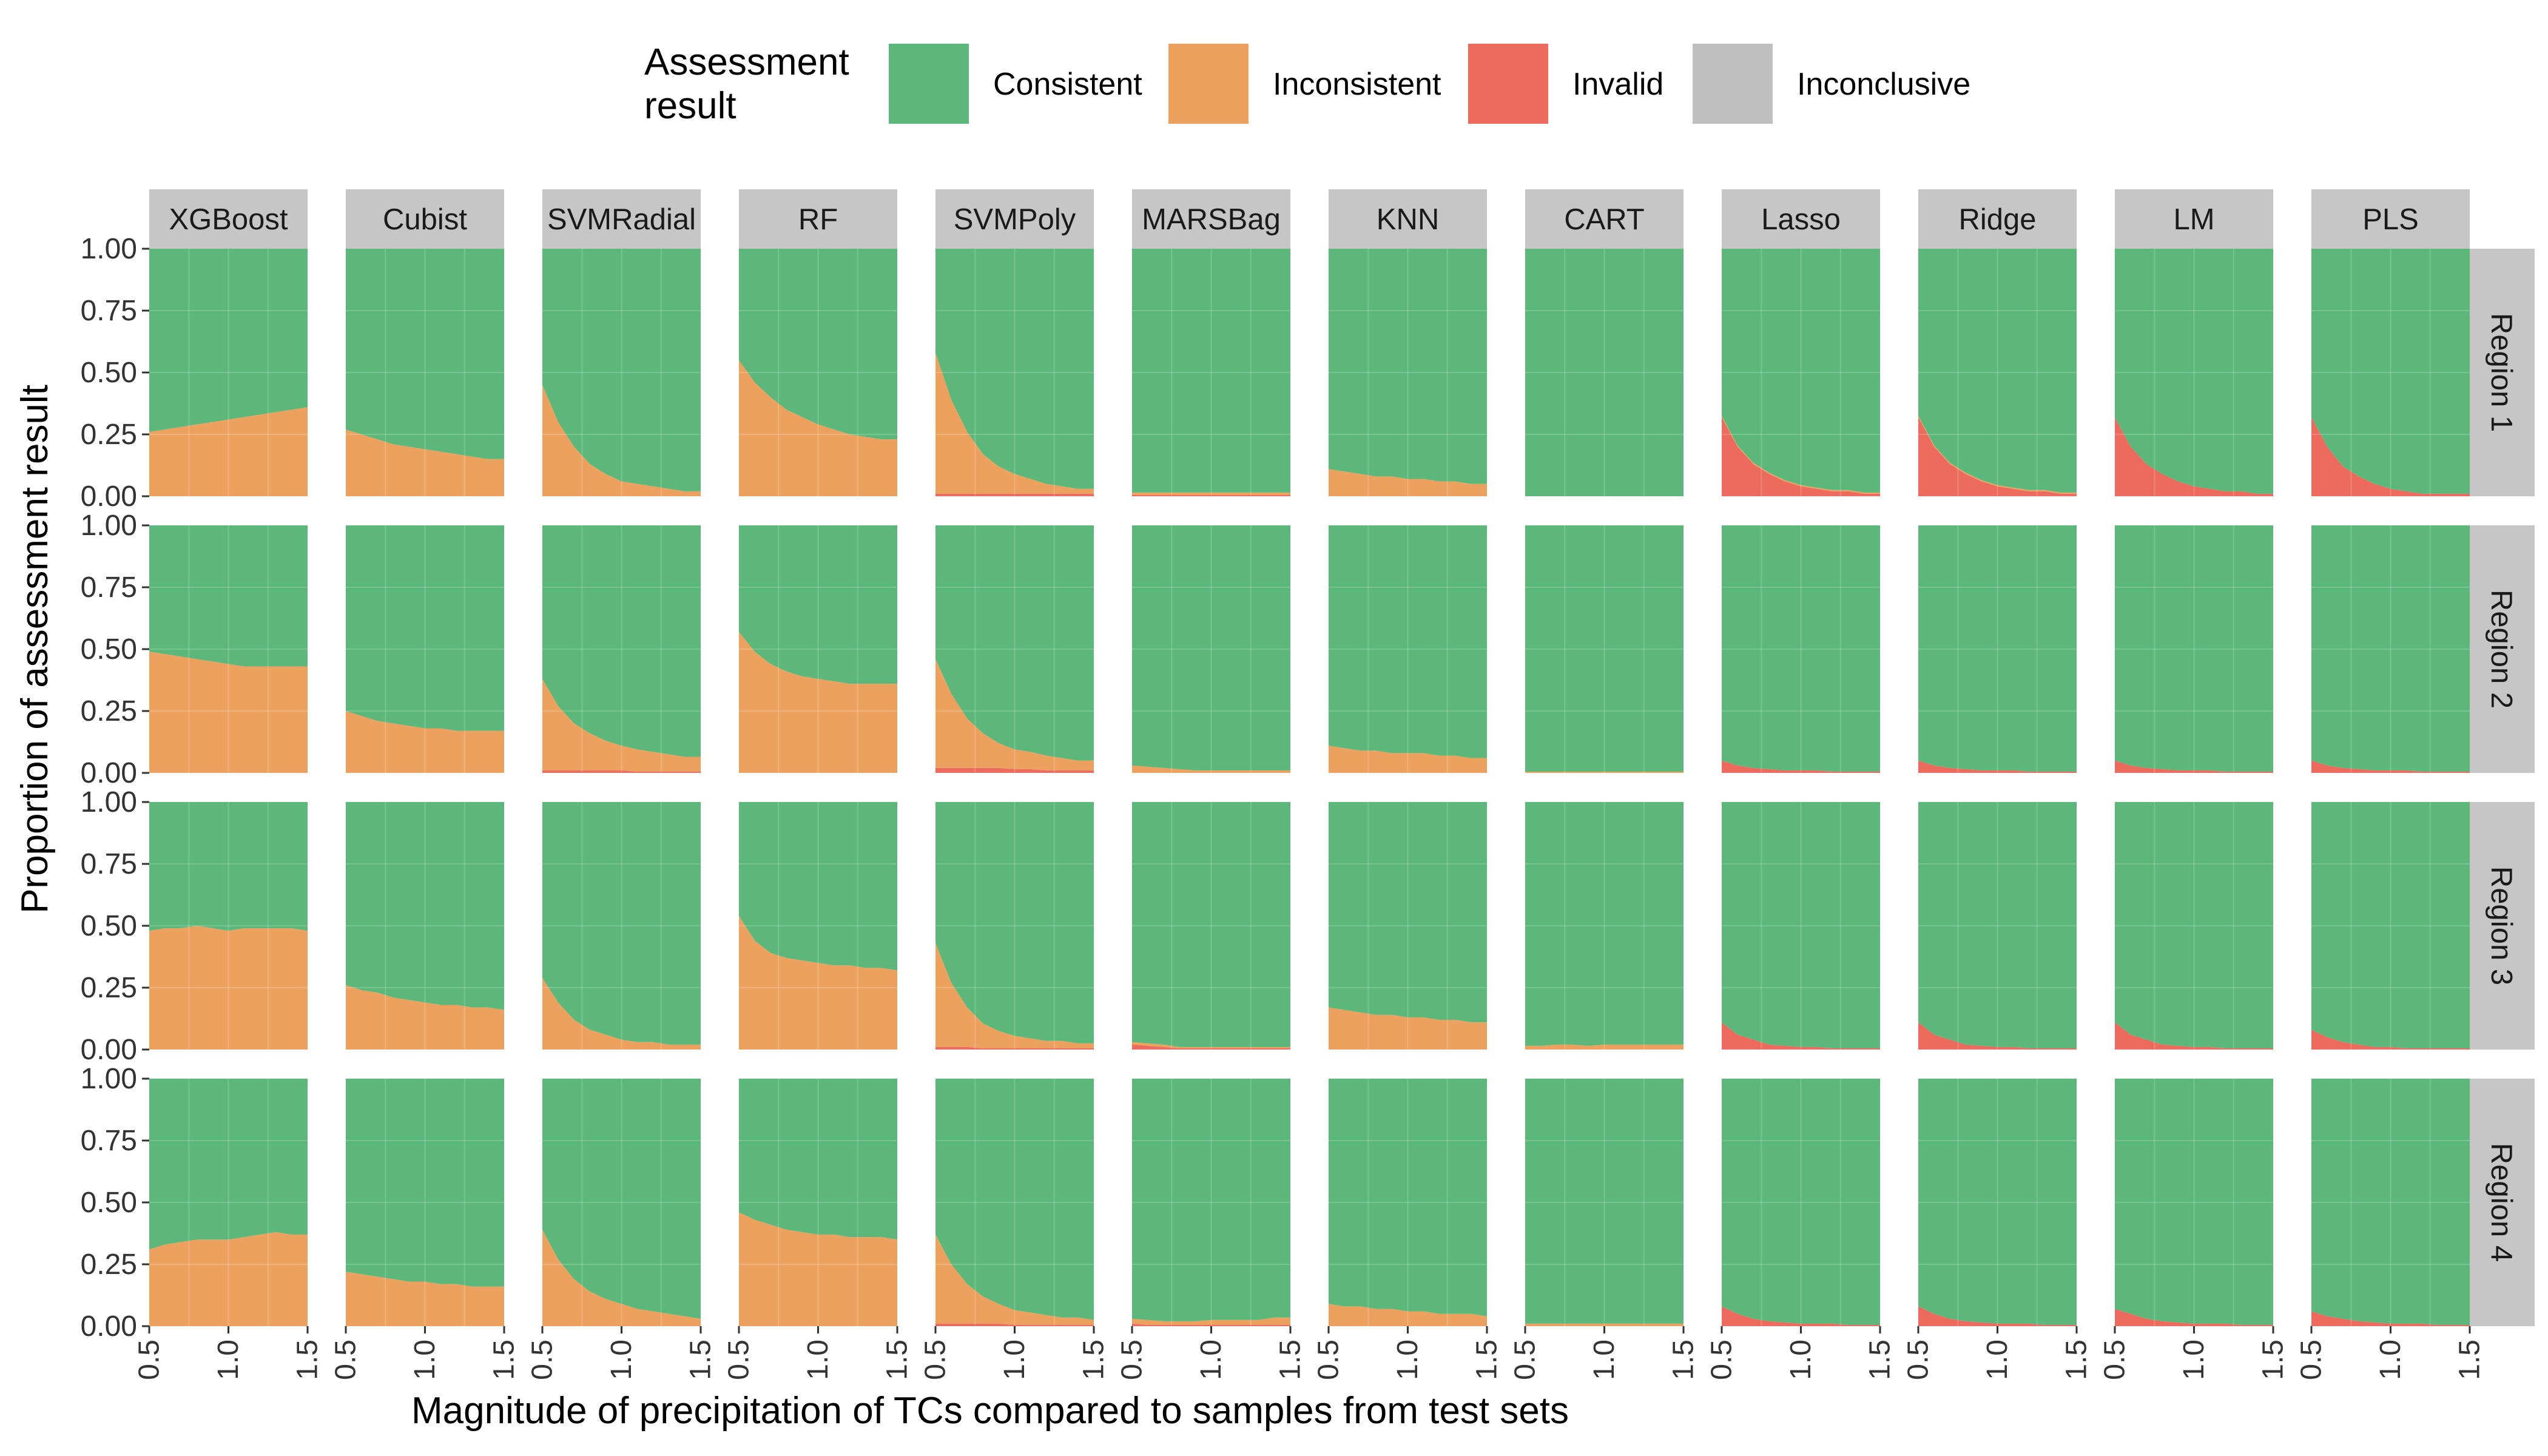 This screenshot has width=2548, height=1456. I want to click on area-consistent-region-4-lasso, so click(1801, 1202).